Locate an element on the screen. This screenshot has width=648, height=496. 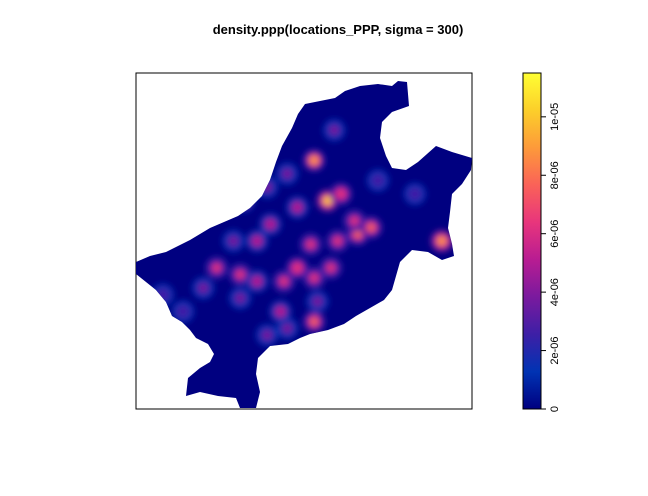
colorbar-tick-label-3: 6e-06 is located at coordinates (555, 234).